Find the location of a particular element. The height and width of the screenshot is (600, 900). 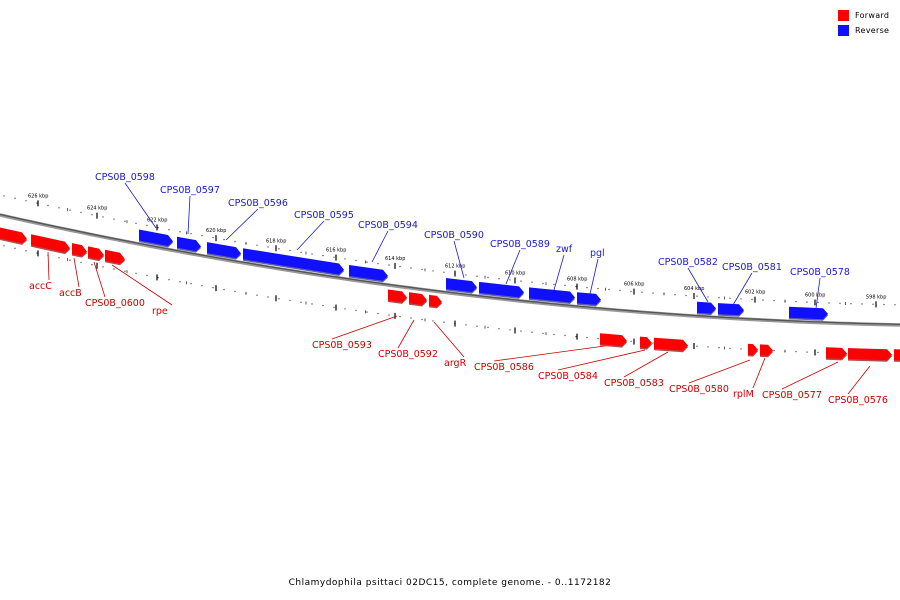

forward-gene-label: CPS0B_0583 is located at coordinates (634, 383).